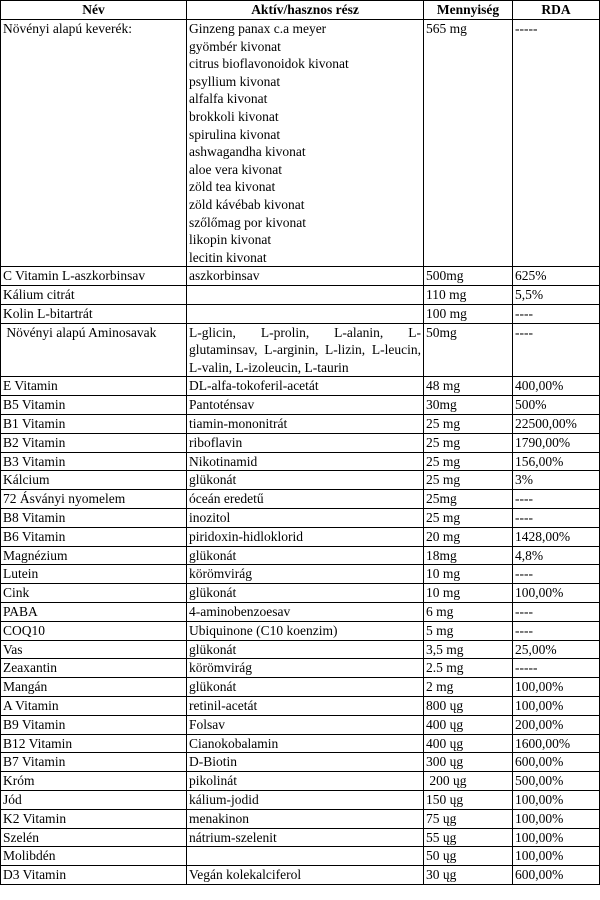 This screenshot has height=900, width=600. What do you see at coordinates (93, 518) in the screenshot?
I see `name-cell: B8 Vitamin` at bounding box center [93, 518].